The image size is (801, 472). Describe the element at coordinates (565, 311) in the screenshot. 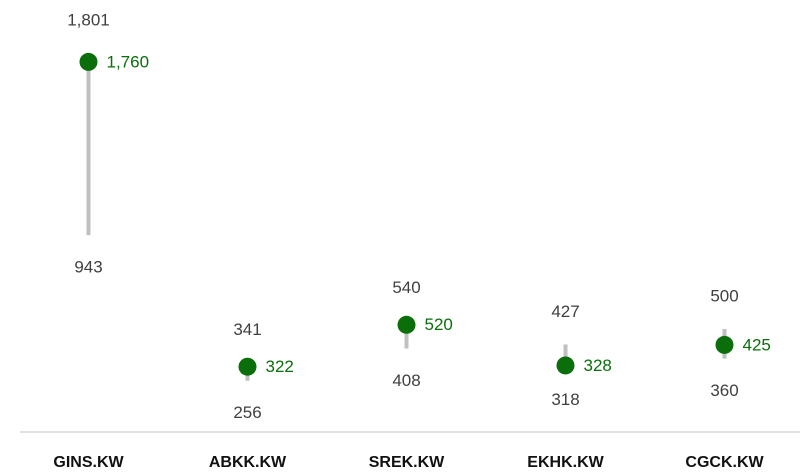

I see `high-label: 427` at that location.